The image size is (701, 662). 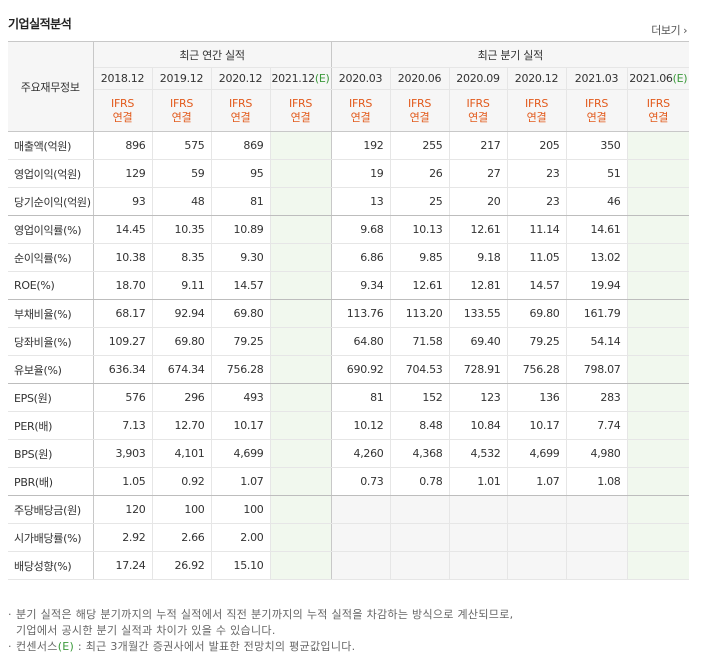 What do you see at coordinates (596, 453) in the screenshot?
I see `cell: 4,980` at bounding box center [596, 453].